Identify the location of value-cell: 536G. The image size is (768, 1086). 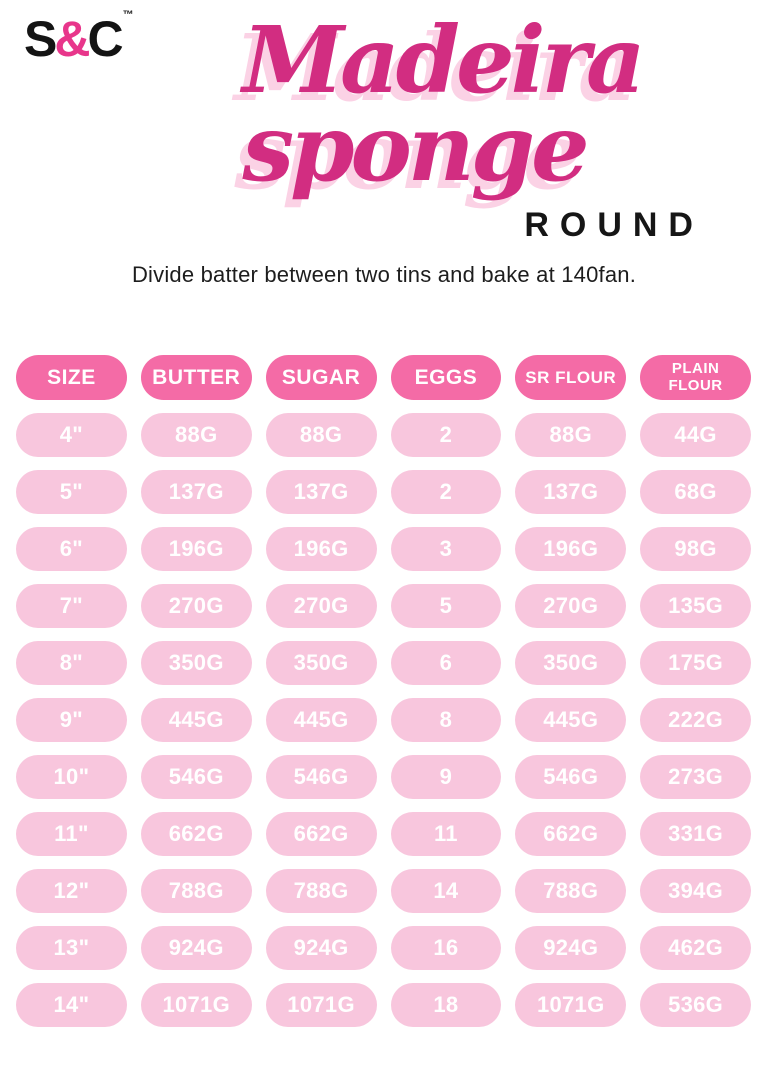
(695, 1005).